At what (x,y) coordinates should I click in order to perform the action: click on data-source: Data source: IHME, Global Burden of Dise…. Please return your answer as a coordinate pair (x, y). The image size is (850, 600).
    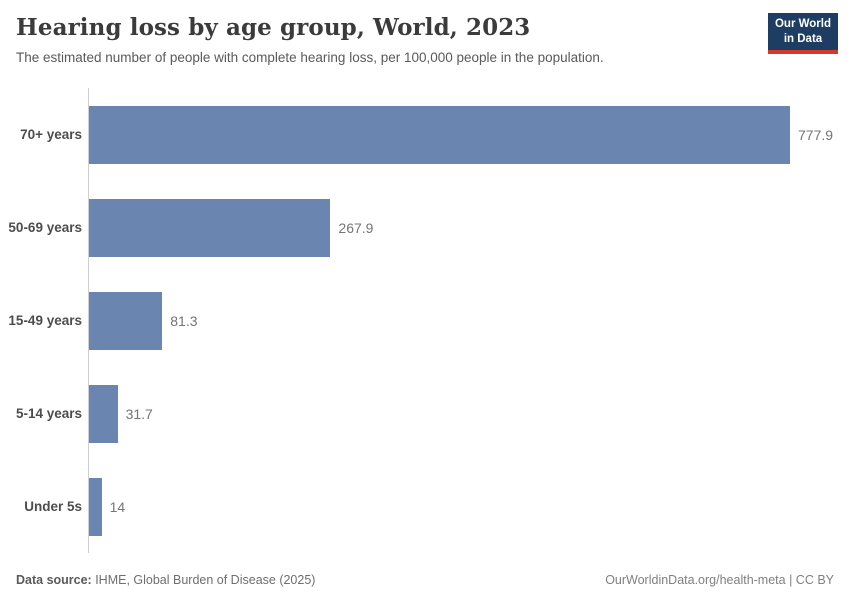
    Looking at the image, I should click on (165, 580).